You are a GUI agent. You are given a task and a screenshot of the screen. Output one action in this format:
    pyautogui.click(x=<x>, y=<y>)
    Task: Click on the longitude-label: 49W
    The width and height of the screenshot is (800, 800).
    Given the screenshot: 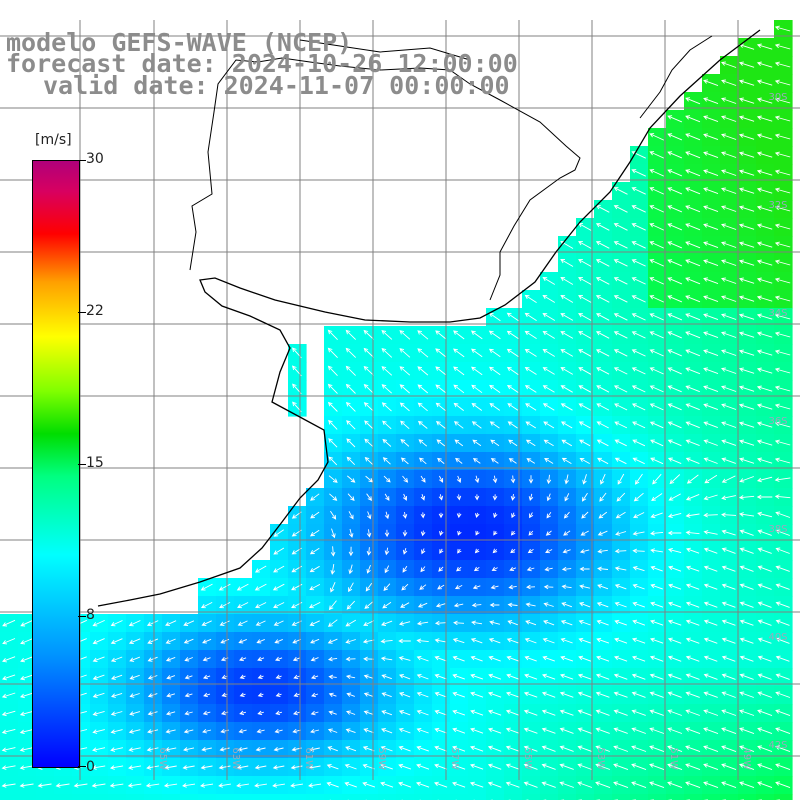 What is the action you would take?
    pyautogui.click(x=746, y=758)
    